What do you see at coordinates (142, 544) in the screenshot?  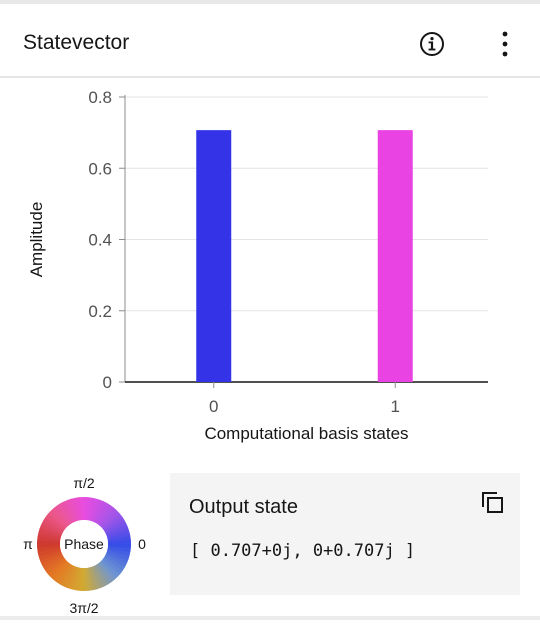 I see `phase-label-right: 0` at bounding box center [142, 544].